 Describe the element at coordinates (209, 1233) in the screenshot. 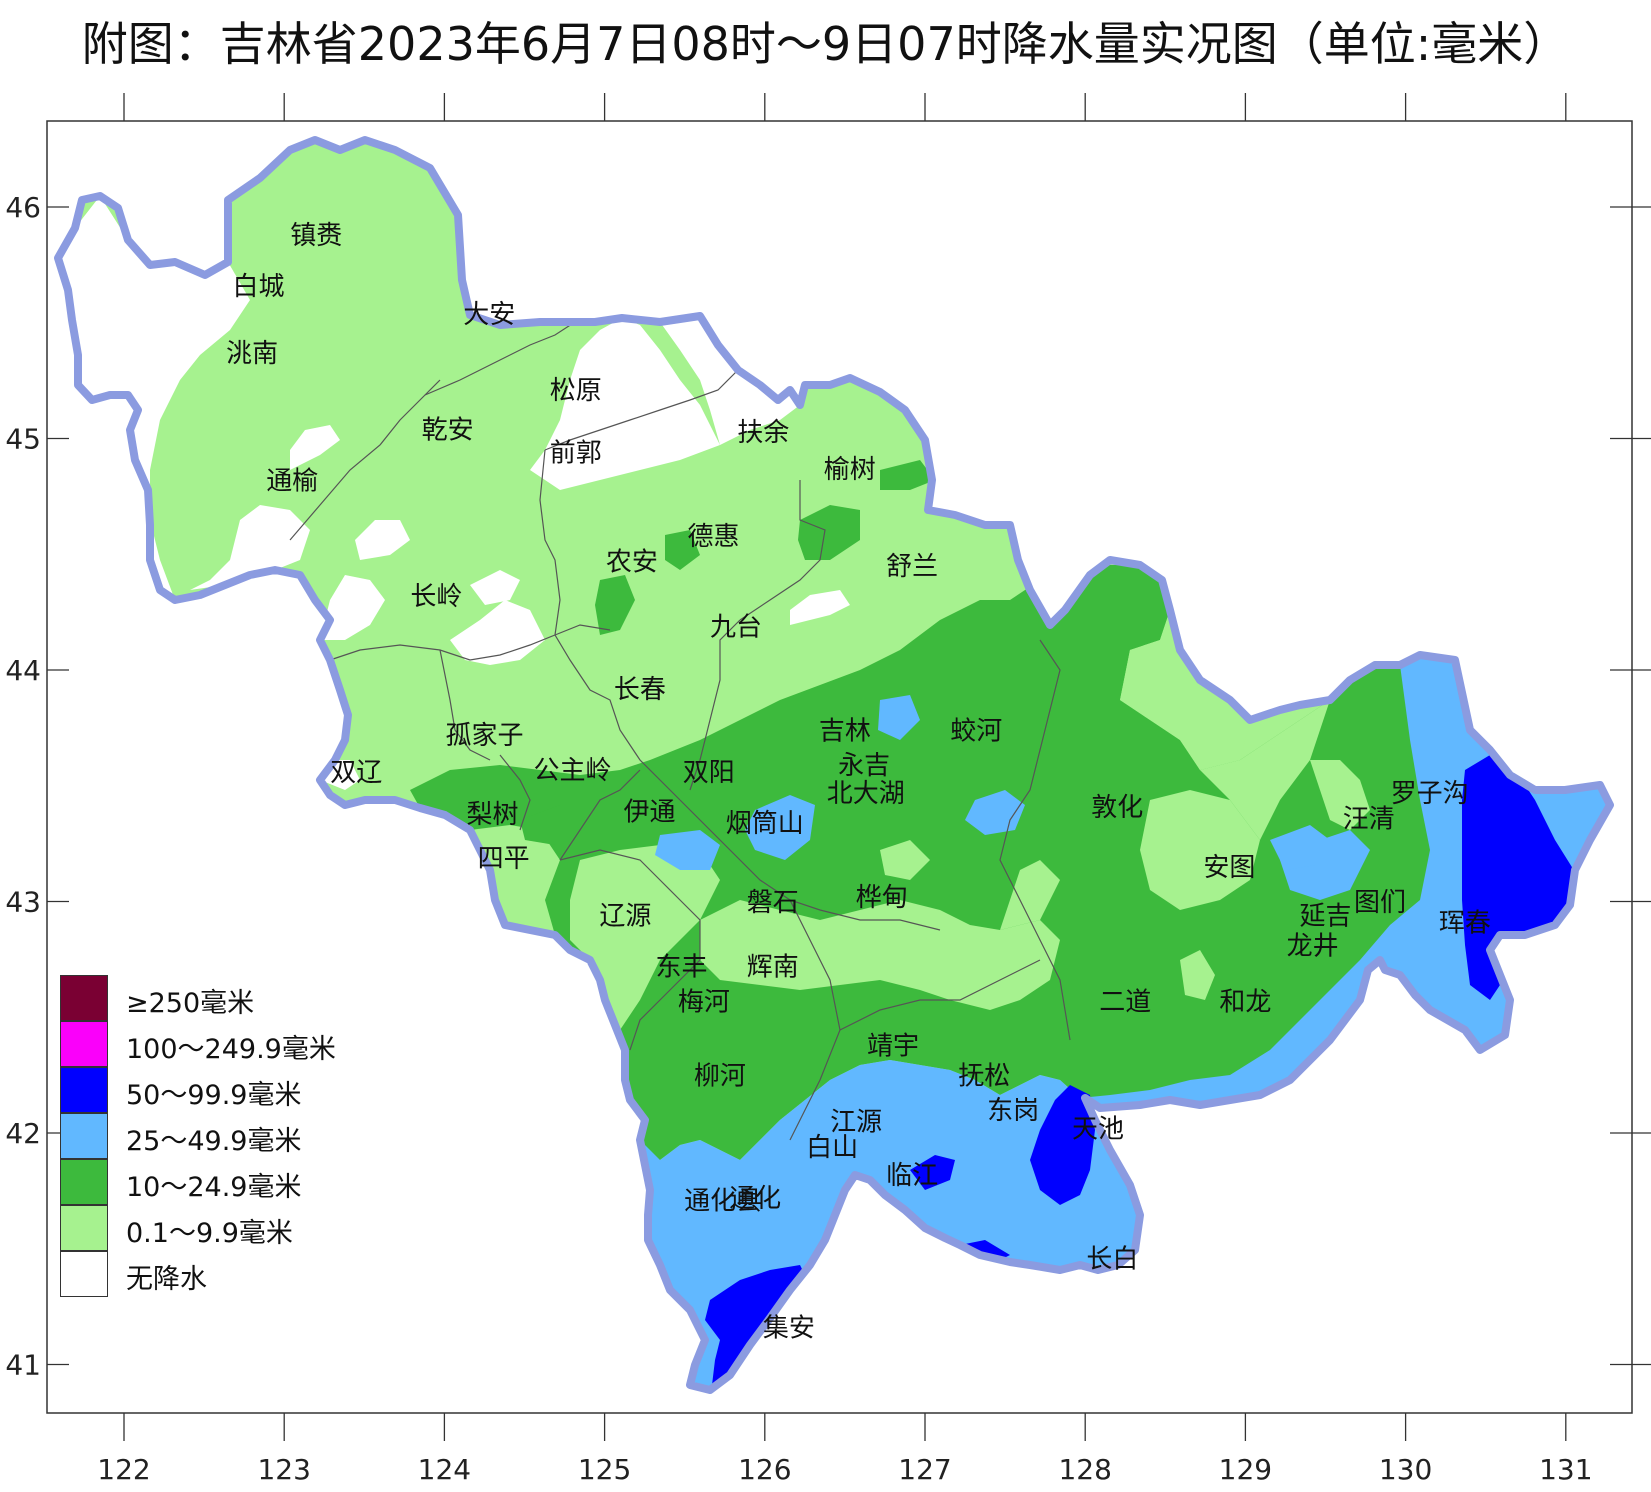

I see `legend-label: 0.1～9.9毫米` at that location.